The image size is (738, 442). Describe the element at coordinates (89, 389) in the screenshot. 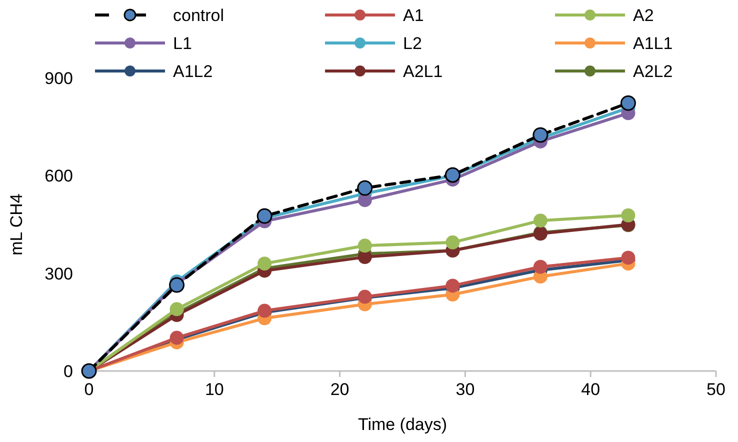

I see `x-tick-label: 0` at that location.